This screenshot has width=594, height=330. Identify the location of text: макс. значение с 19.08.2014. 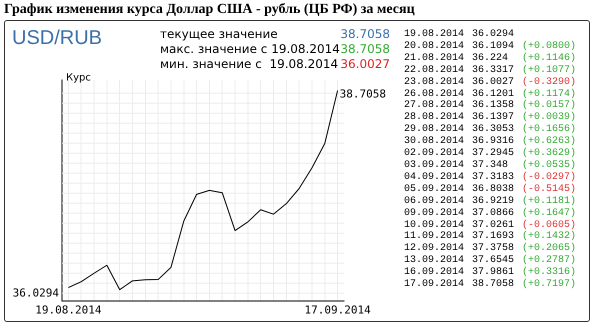
(250, 49).